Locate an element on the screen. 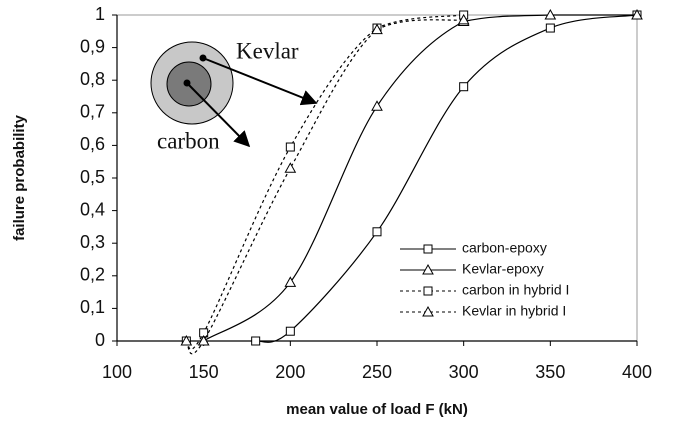  y-tick-label: 0 is located at coordinates (100, 340).